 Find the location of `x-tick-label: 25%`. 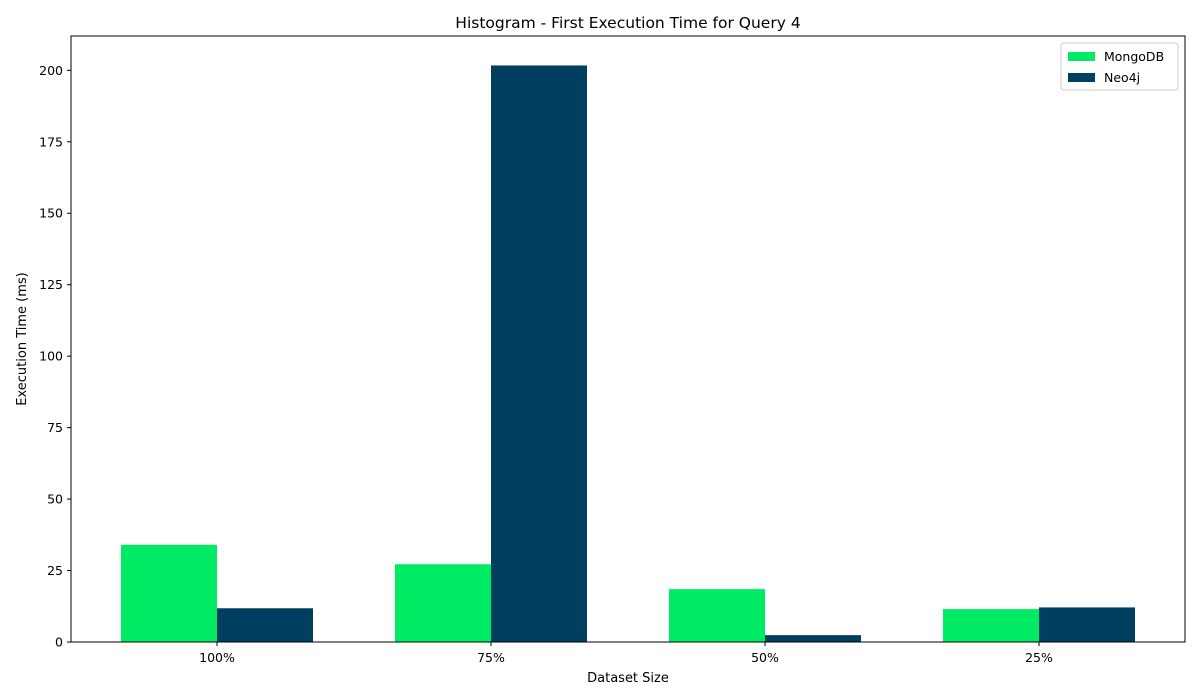

x-tick-label: 25% is located at coordinates (1039, 657).